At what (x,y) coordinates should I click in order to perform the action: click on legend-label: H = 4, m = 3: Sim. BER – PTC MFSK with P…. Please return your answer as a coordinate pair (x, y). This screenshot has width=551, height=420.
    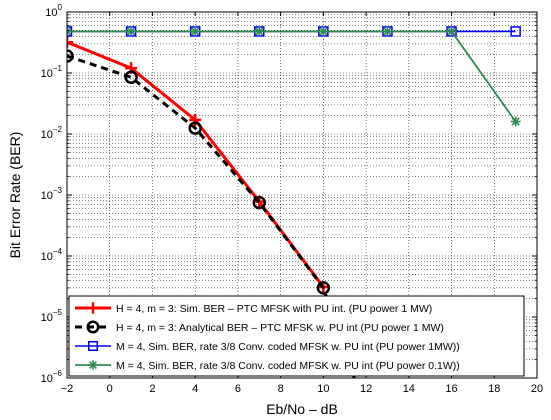
    Looking at the image, I should click on (274, 309).